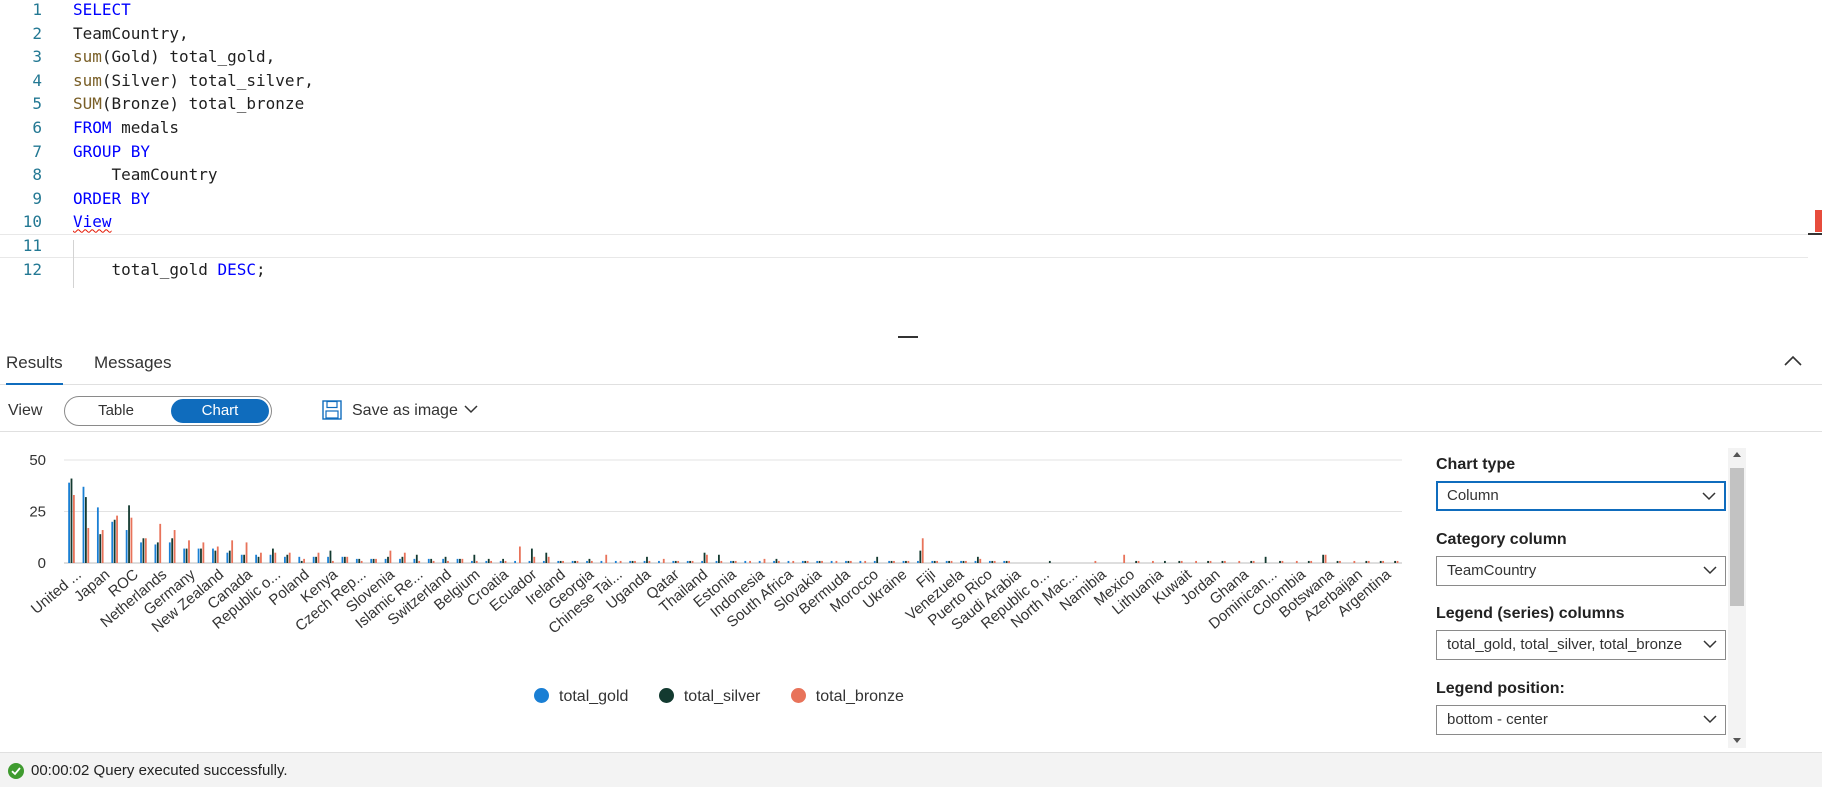 This screenshot has height=787, width=1822. I want to click on code-line: 7 GROUP BY, so click(904, 152).